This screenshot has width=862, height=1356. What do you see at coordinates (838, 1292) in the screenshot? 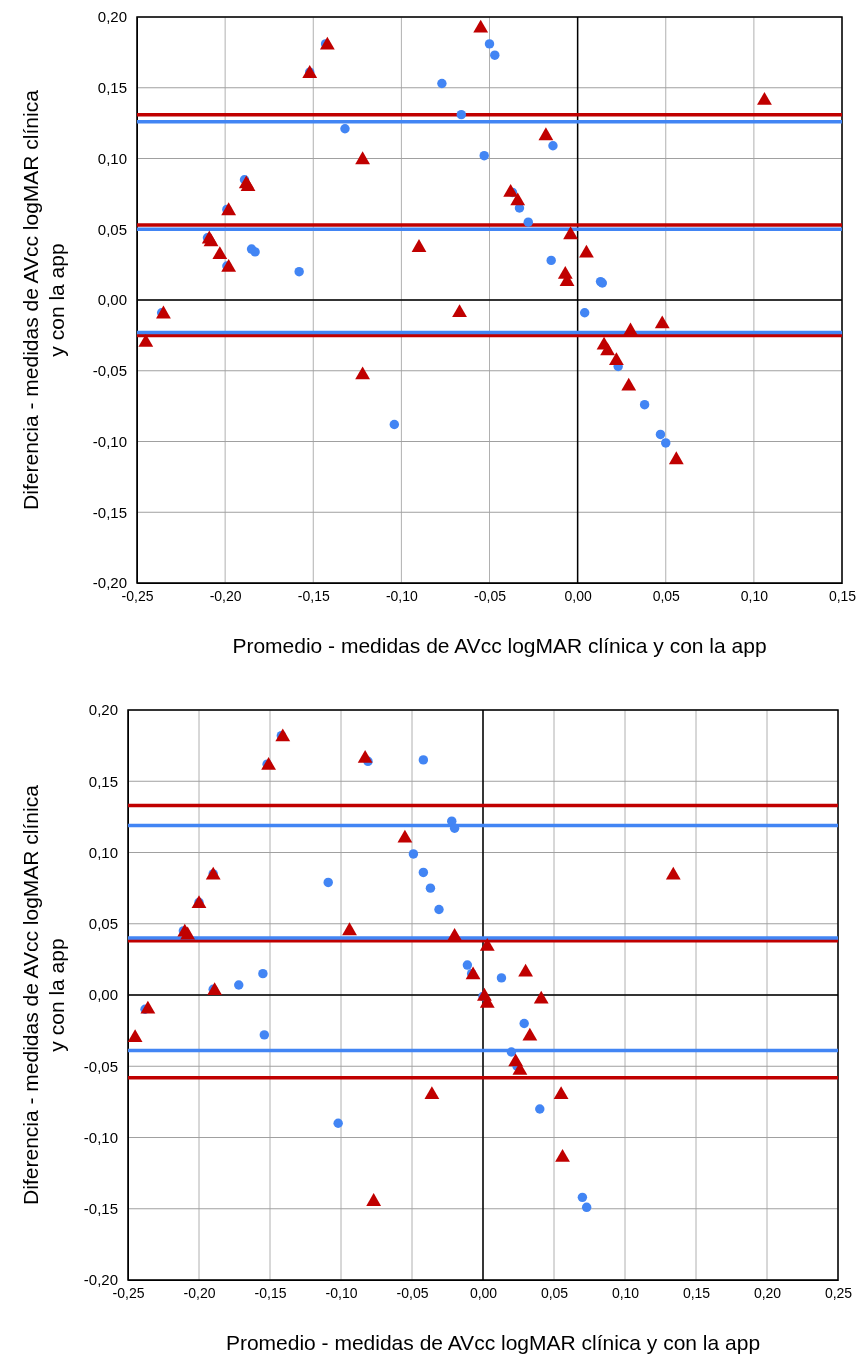
I see `x-tick-label: 0,25` at bounding box center [838, 1292].